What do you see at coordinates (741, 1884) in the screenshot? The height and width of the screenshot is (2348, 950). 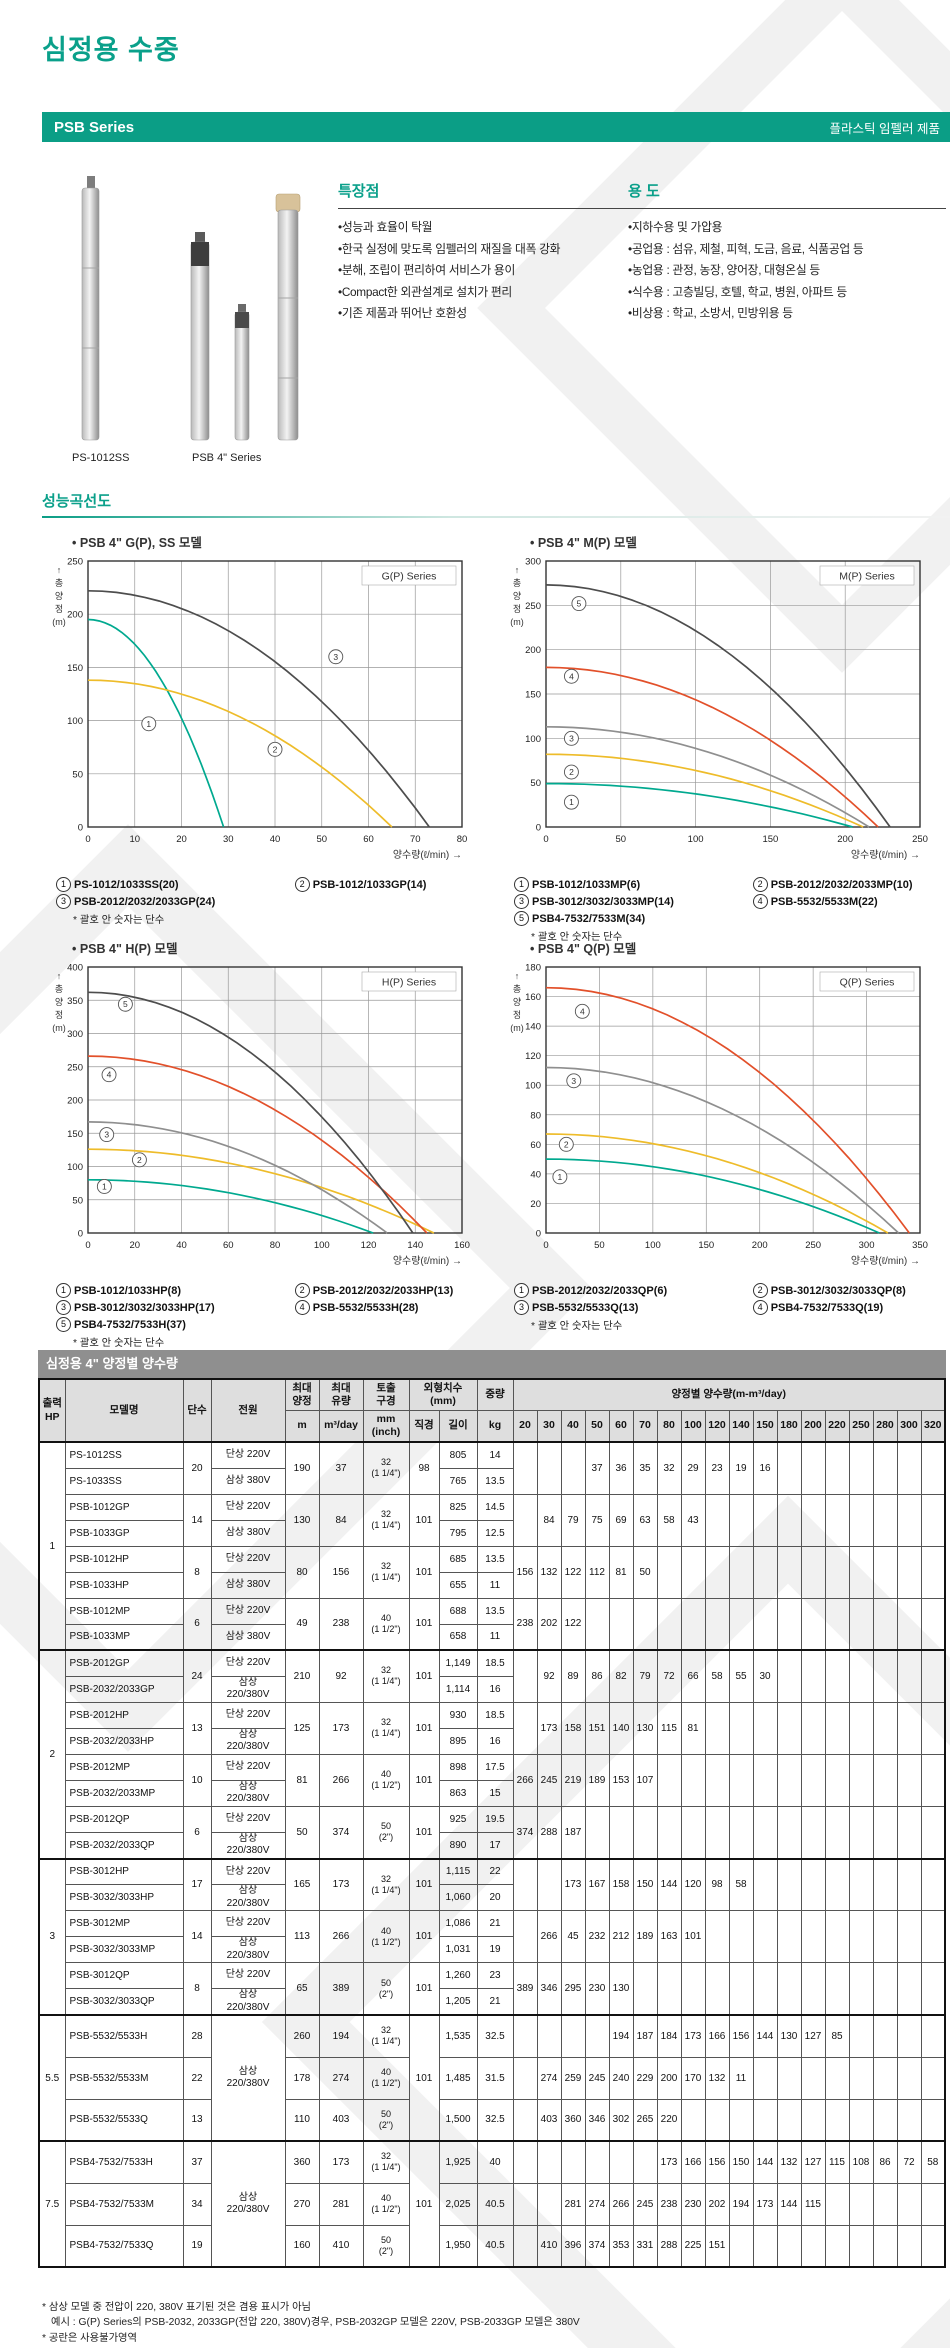 I see `flow-at-head-cell: 58` at bounding box center [741, 1884].